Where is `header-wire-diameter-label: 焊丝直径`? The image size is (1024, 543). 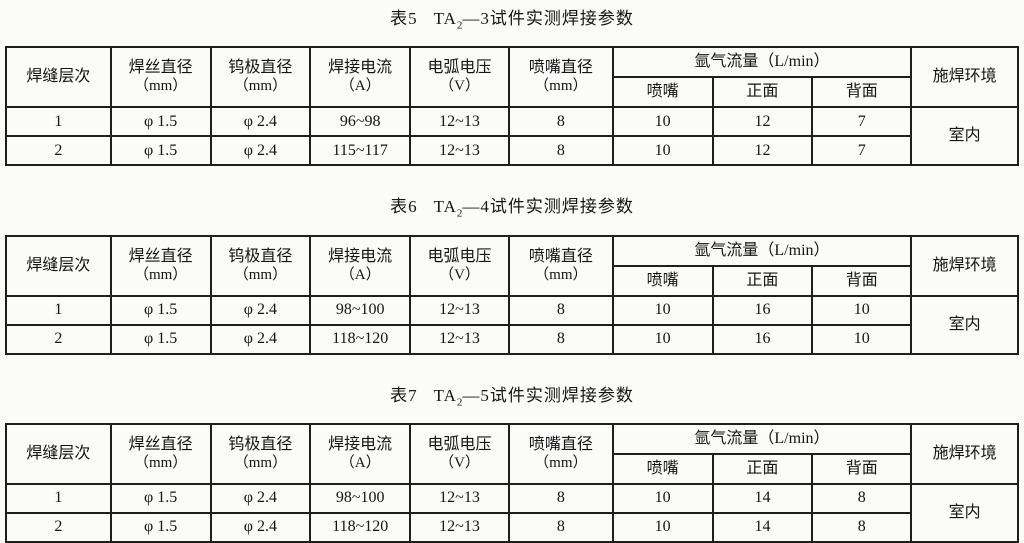 header-wire-diameter-label: 焊丝直径 is located at coordinates (160, 445).